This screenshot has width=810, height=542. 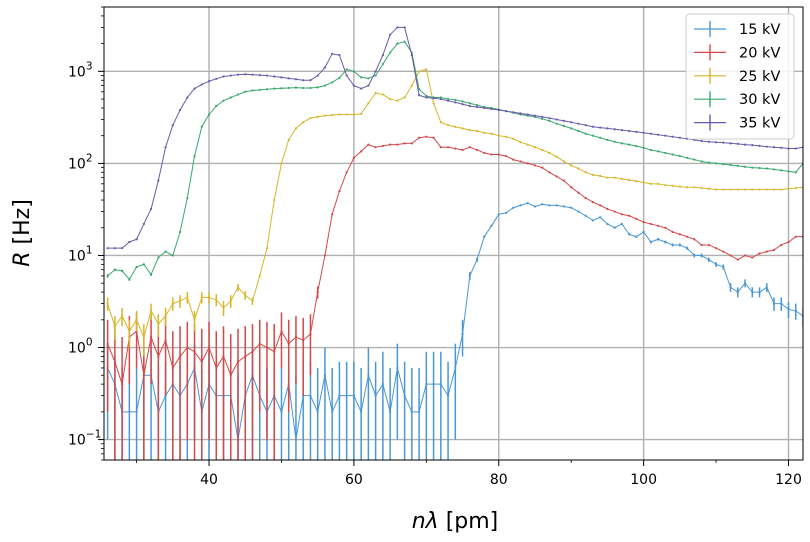 What do you see at coordinates (354, 480) in the screenshot?
I see `x-tick-label: 60` at bounding box center [354, 480].